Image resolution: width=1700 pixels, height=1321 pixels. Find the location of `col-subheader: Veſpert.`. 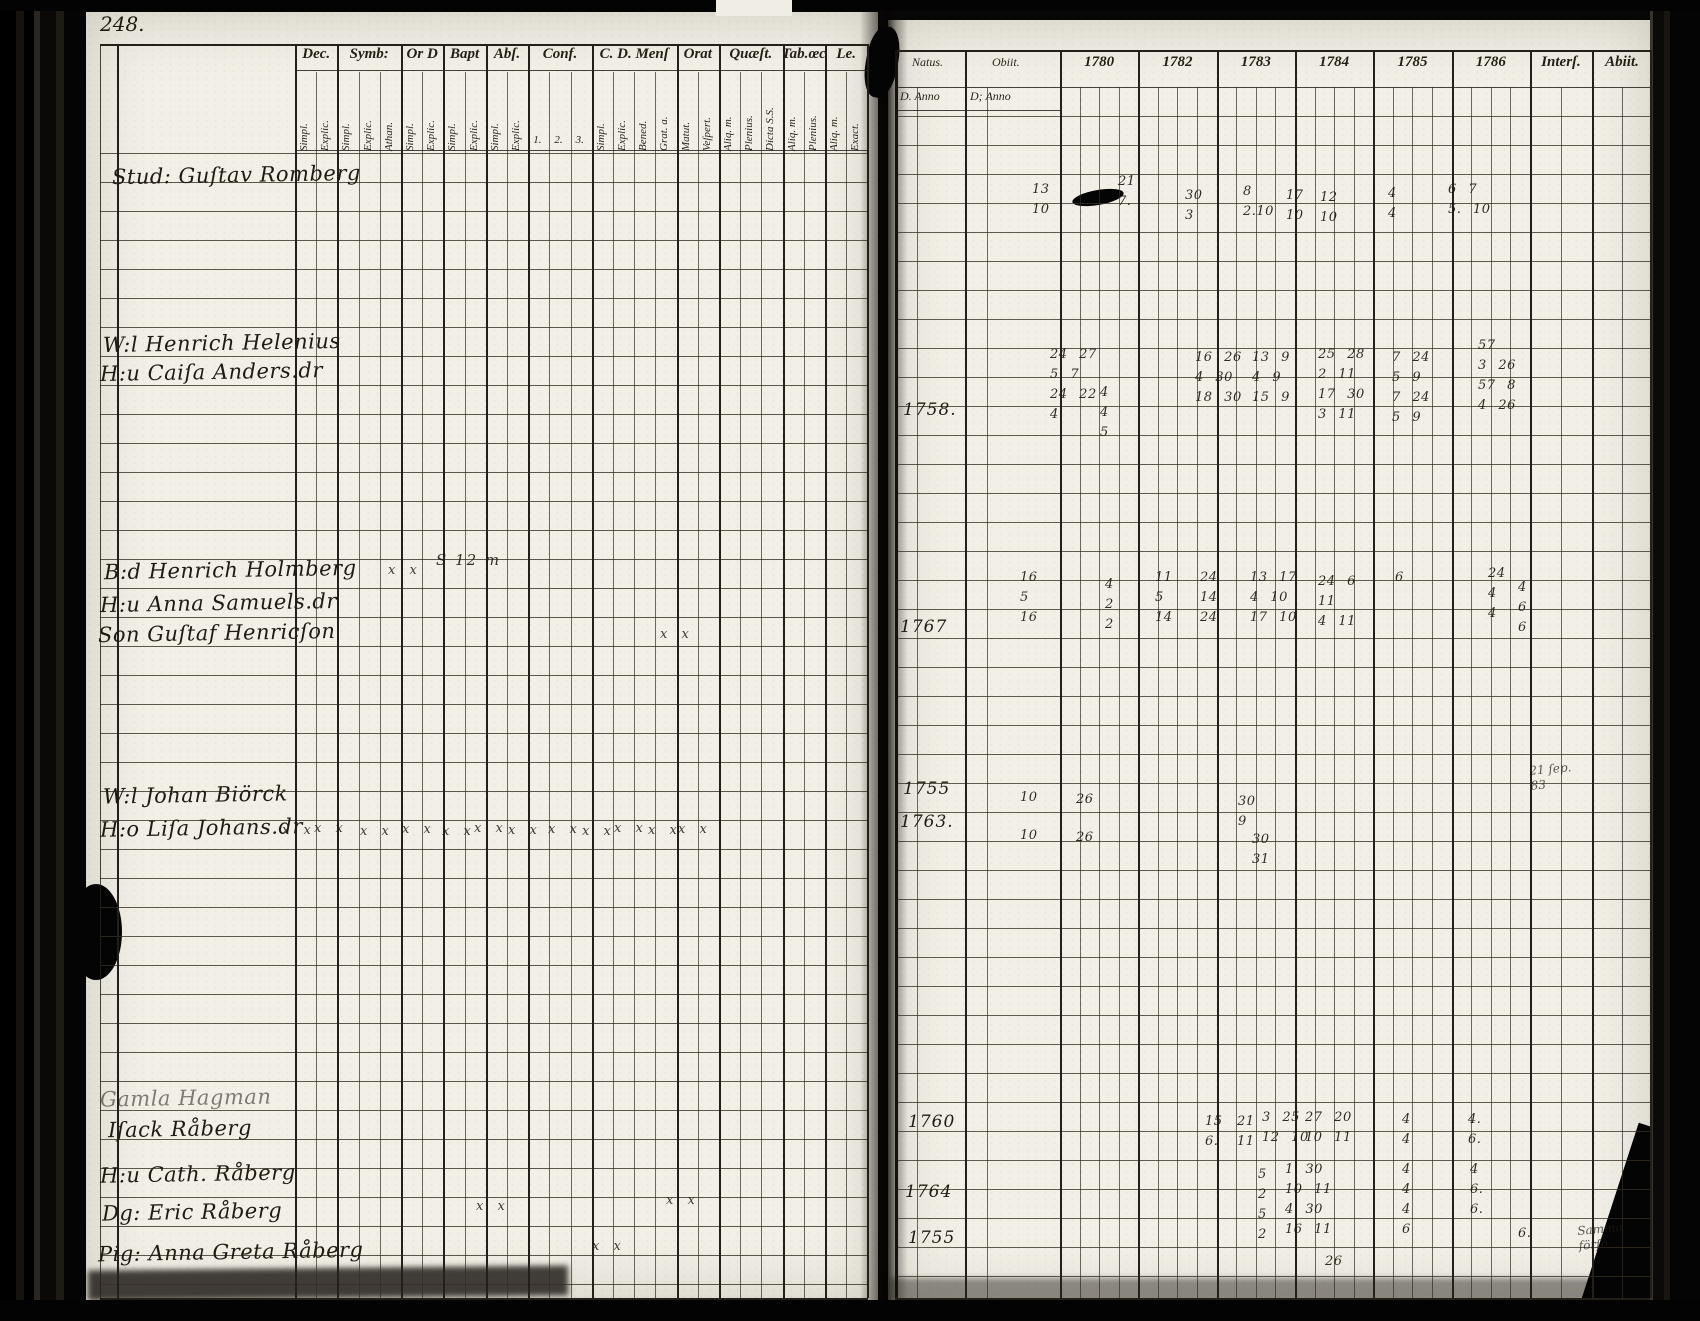

col-subheader: Veſpert. is located at coordinates (706, 134).